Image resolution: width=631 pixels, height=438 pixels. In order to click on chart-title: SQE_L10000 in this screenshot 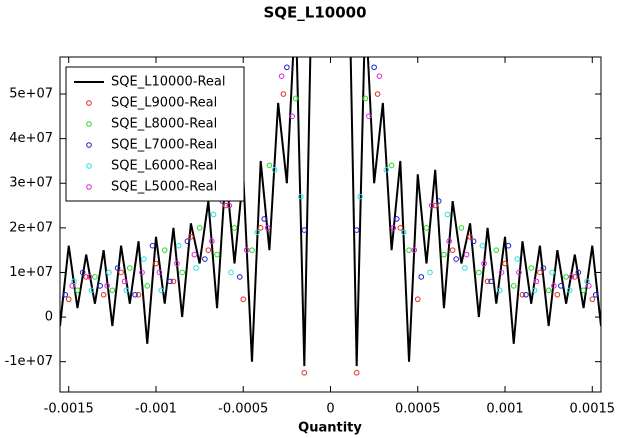, I will do `click(314, 13)`.